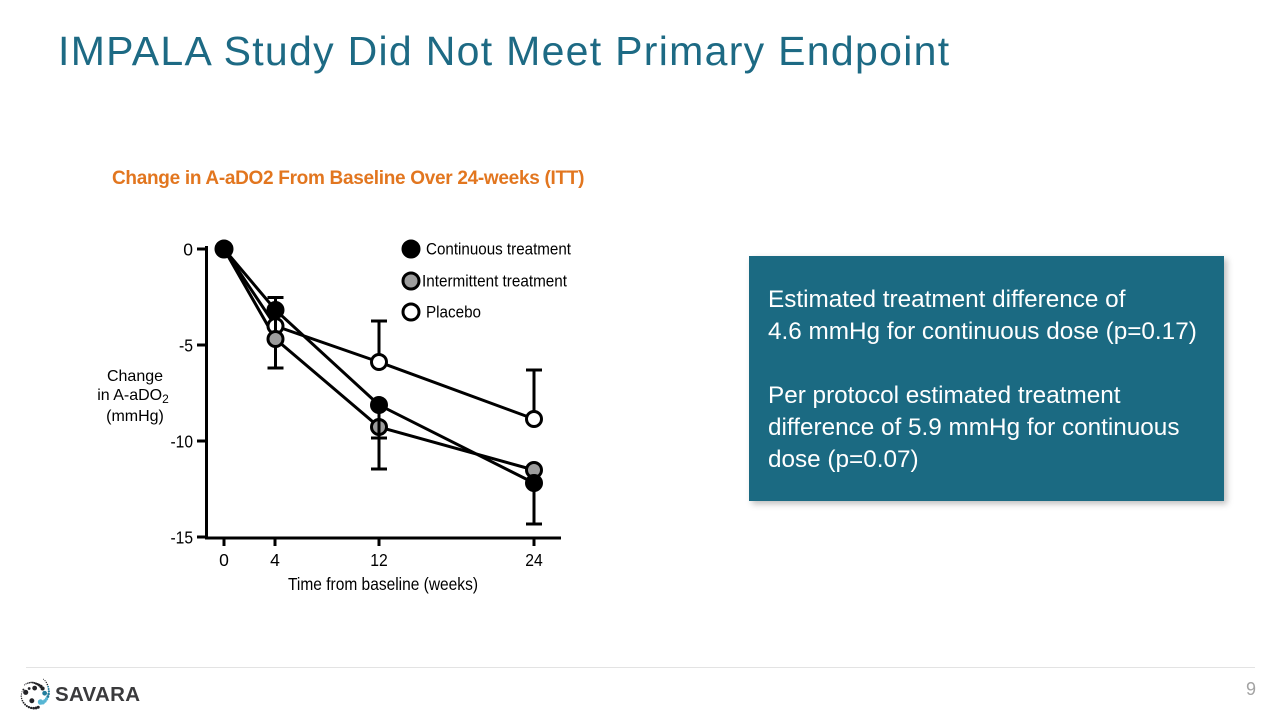 This screenshot has width=1280, height=720. Describe the element at coordinates (494, 282) in the screenshot. I see `svg-text: Intermittent treatment` at that location.